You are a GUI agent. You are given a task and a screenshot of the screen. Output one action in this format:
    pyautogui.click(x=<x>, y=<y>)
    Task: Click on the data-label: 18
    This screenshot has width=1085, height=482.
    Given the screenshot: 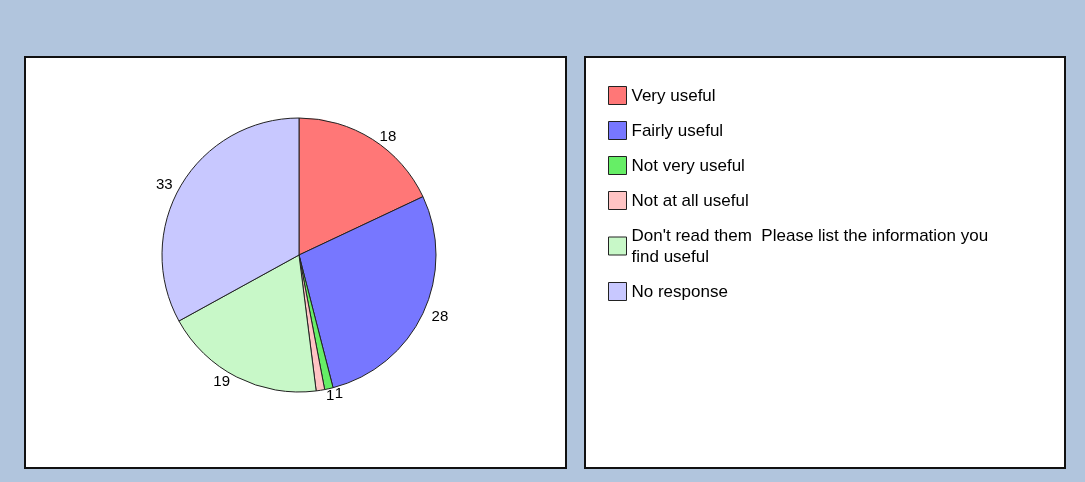 What is the action you would take?
    pyautogui.click(x=388, y=136)
    